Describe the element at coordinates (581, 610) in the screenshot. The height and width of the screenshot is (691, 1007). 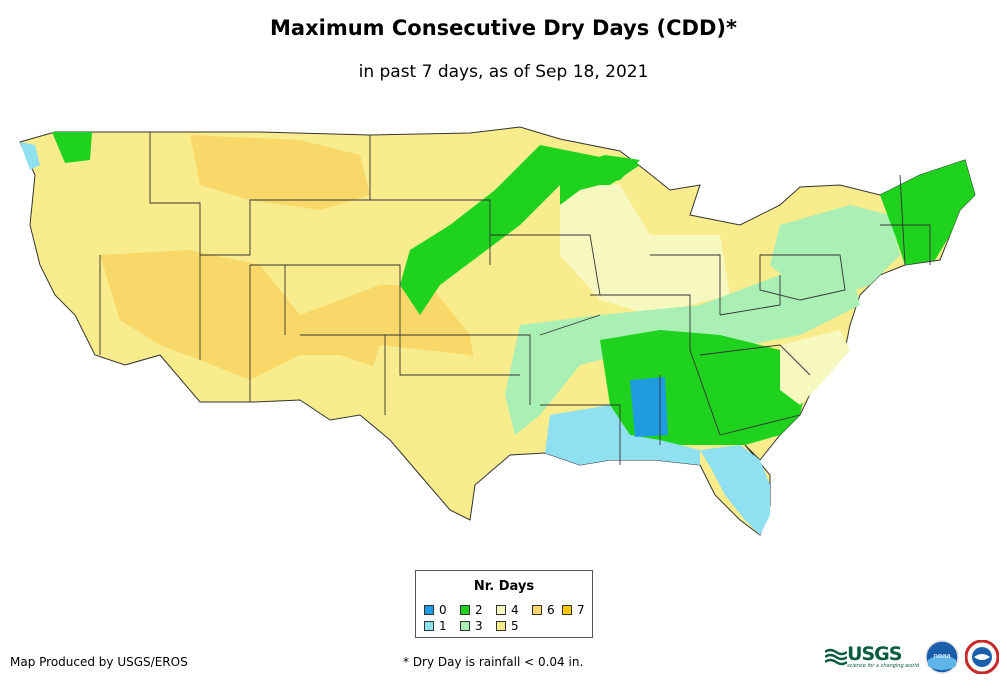
I see `legend-label-7: 7` at that location.